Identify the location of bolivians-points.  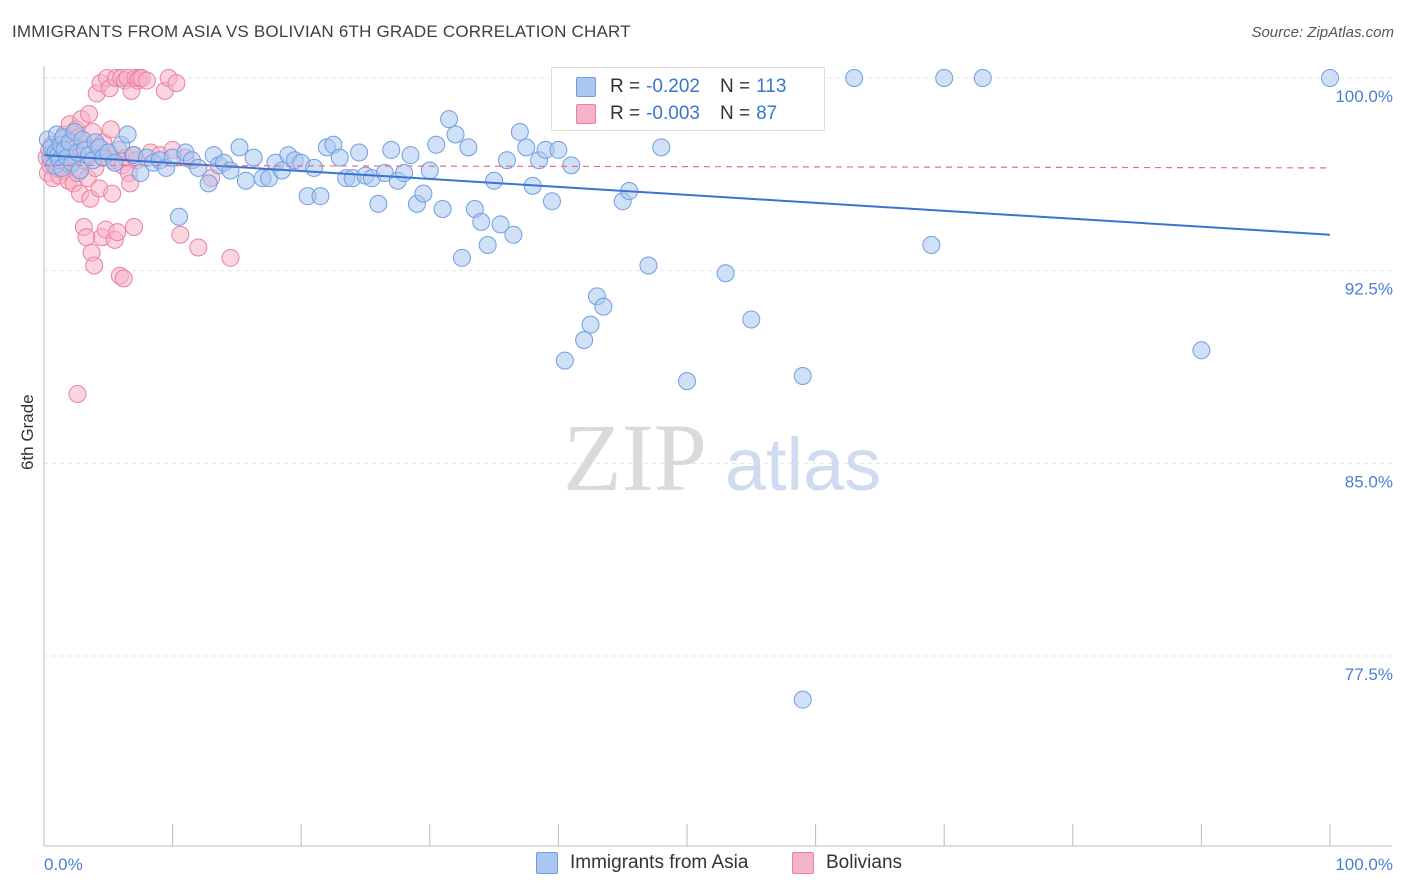
(138, 236).